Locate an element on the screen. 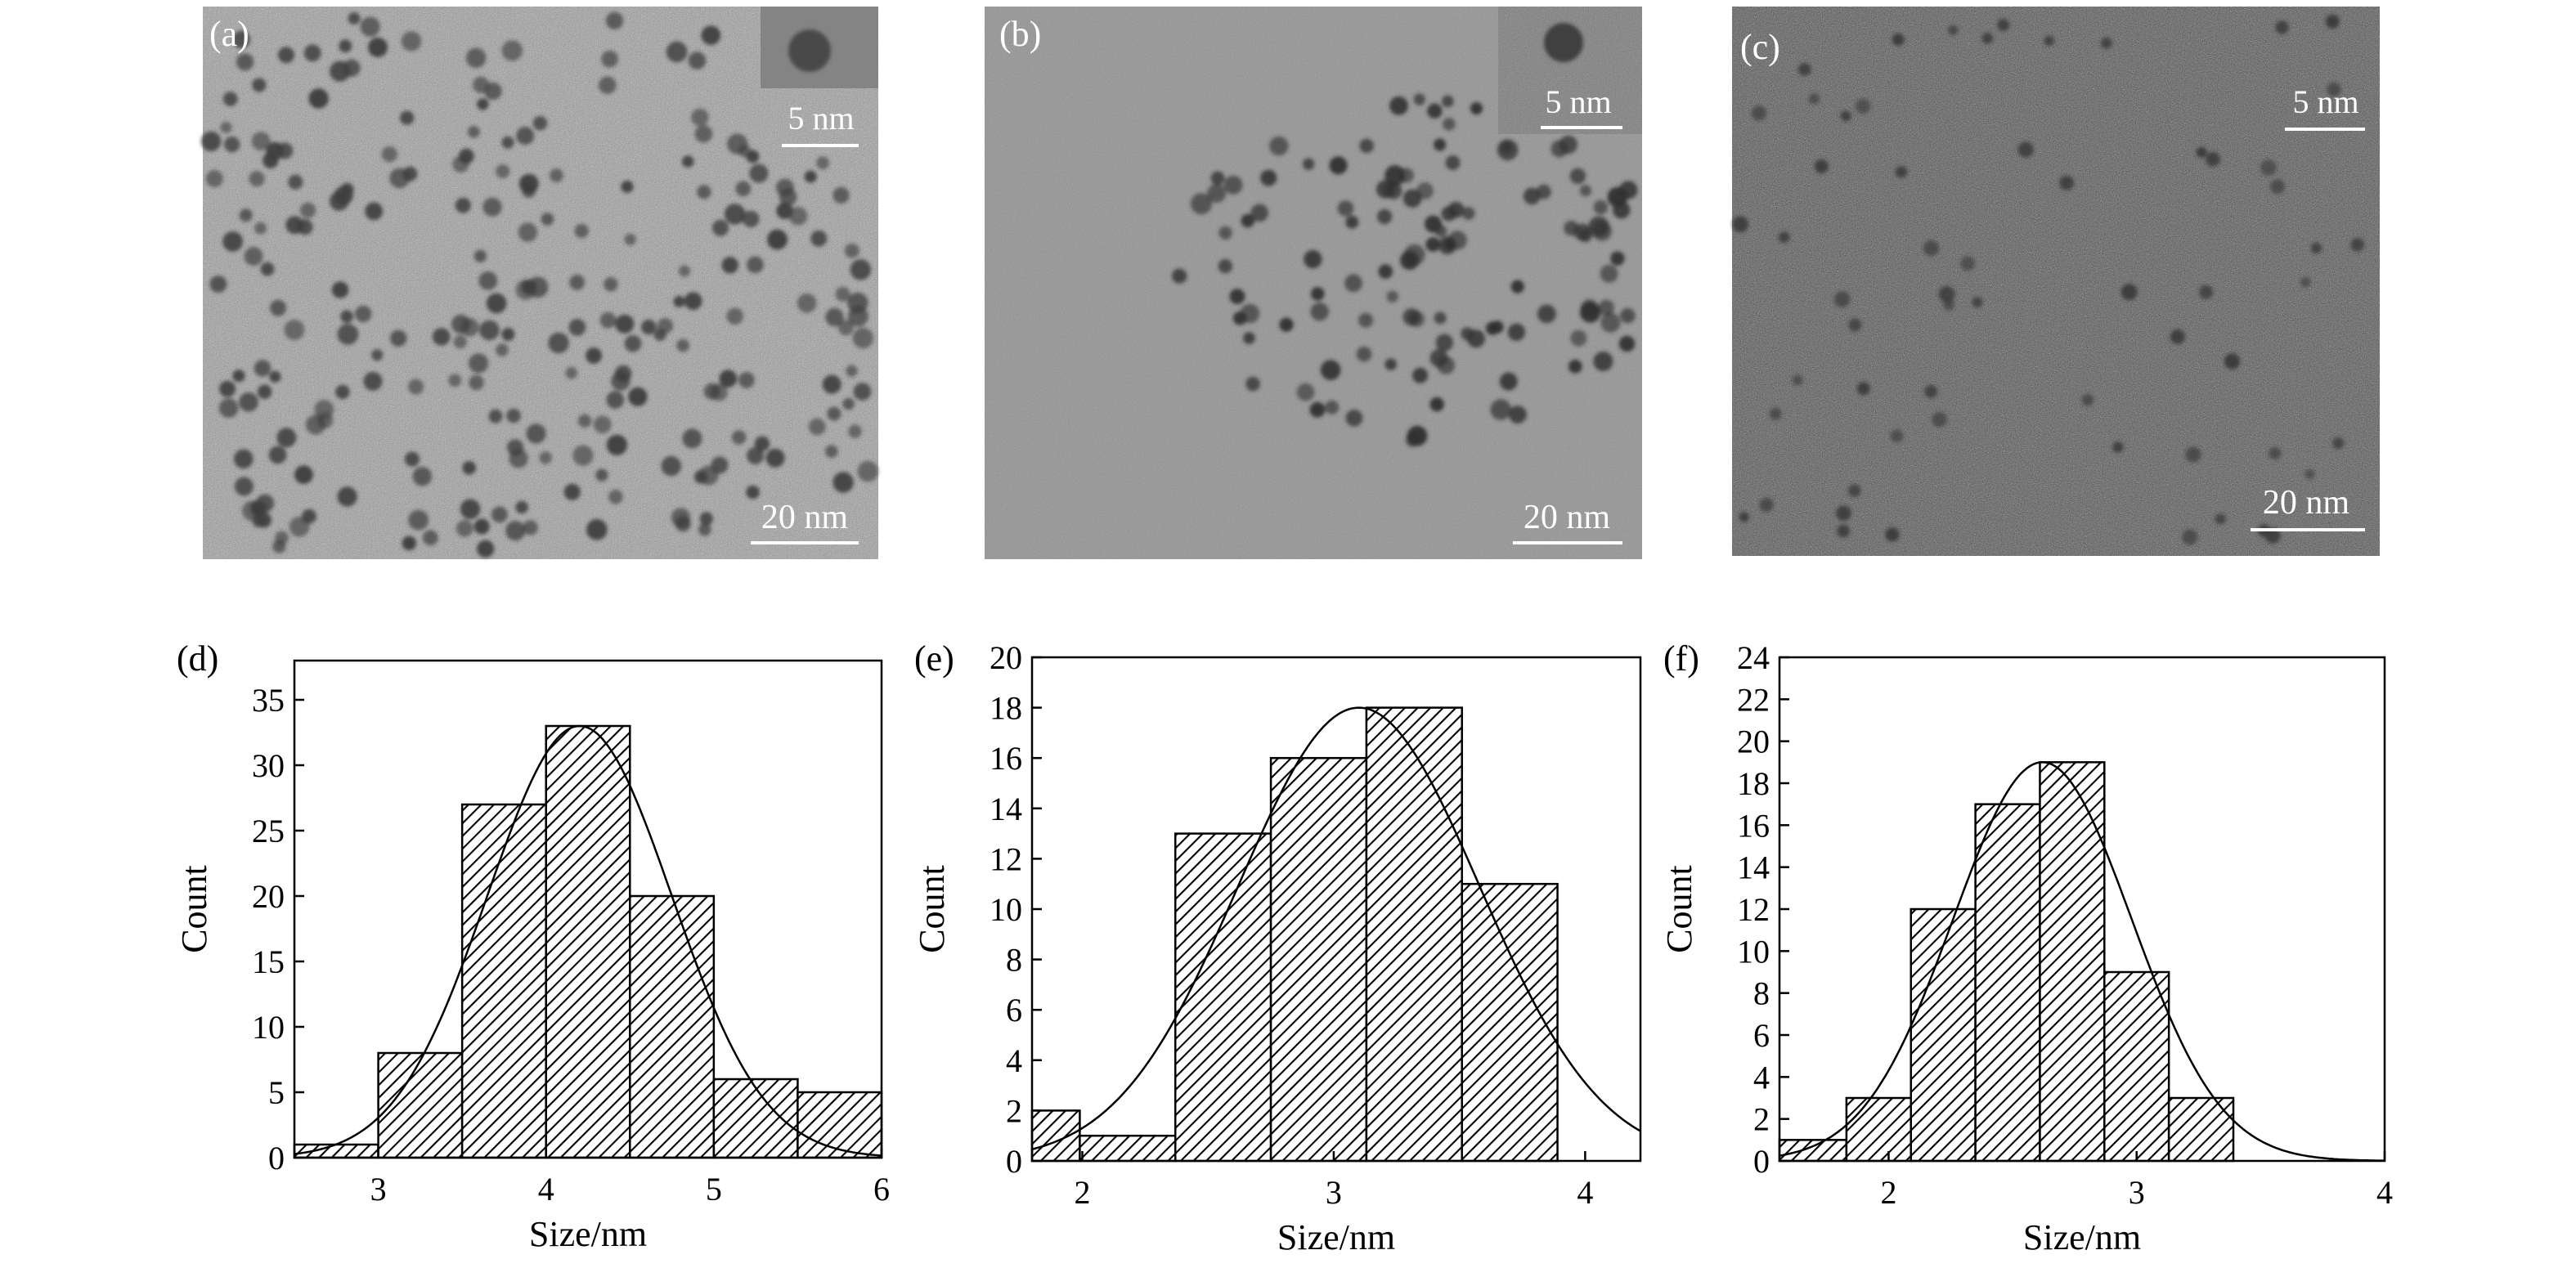 Image resolution: width=2576 pixels, height=1286 pixels. x-axis-label: Size/nm is located at coordinates (1336, 1237).